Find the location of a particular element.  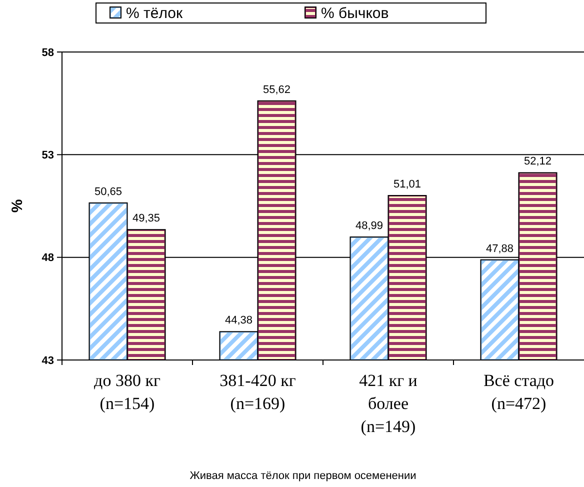

x-tick-label: Всё стадо (n=472) is located at coordinates (518, 392).